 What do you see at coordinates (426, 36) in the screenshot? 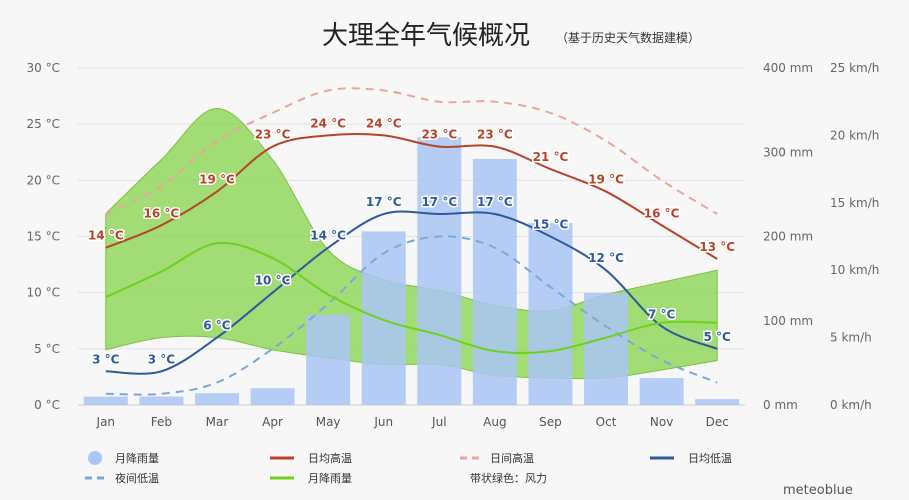
I see `chart-title: 大理全年气候概况` at bounding box center [426, 36].